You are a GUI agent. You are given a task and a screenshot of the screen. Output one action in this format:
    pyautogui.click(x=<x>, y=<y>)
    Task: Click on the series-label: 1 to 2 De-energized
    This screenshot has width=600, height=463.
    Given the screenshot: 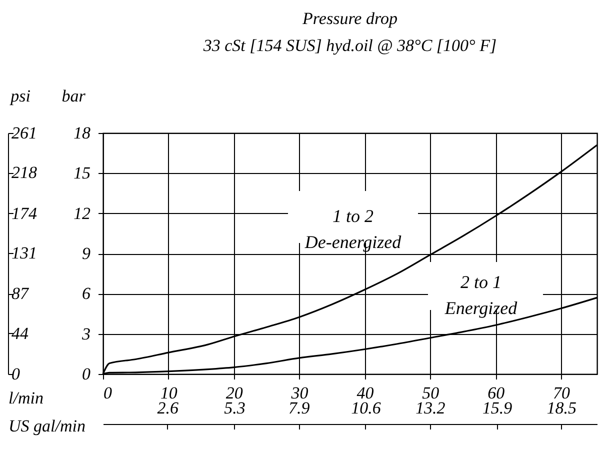 What is the action you would take?
    pyautogui.click(x=353, y=229)
    